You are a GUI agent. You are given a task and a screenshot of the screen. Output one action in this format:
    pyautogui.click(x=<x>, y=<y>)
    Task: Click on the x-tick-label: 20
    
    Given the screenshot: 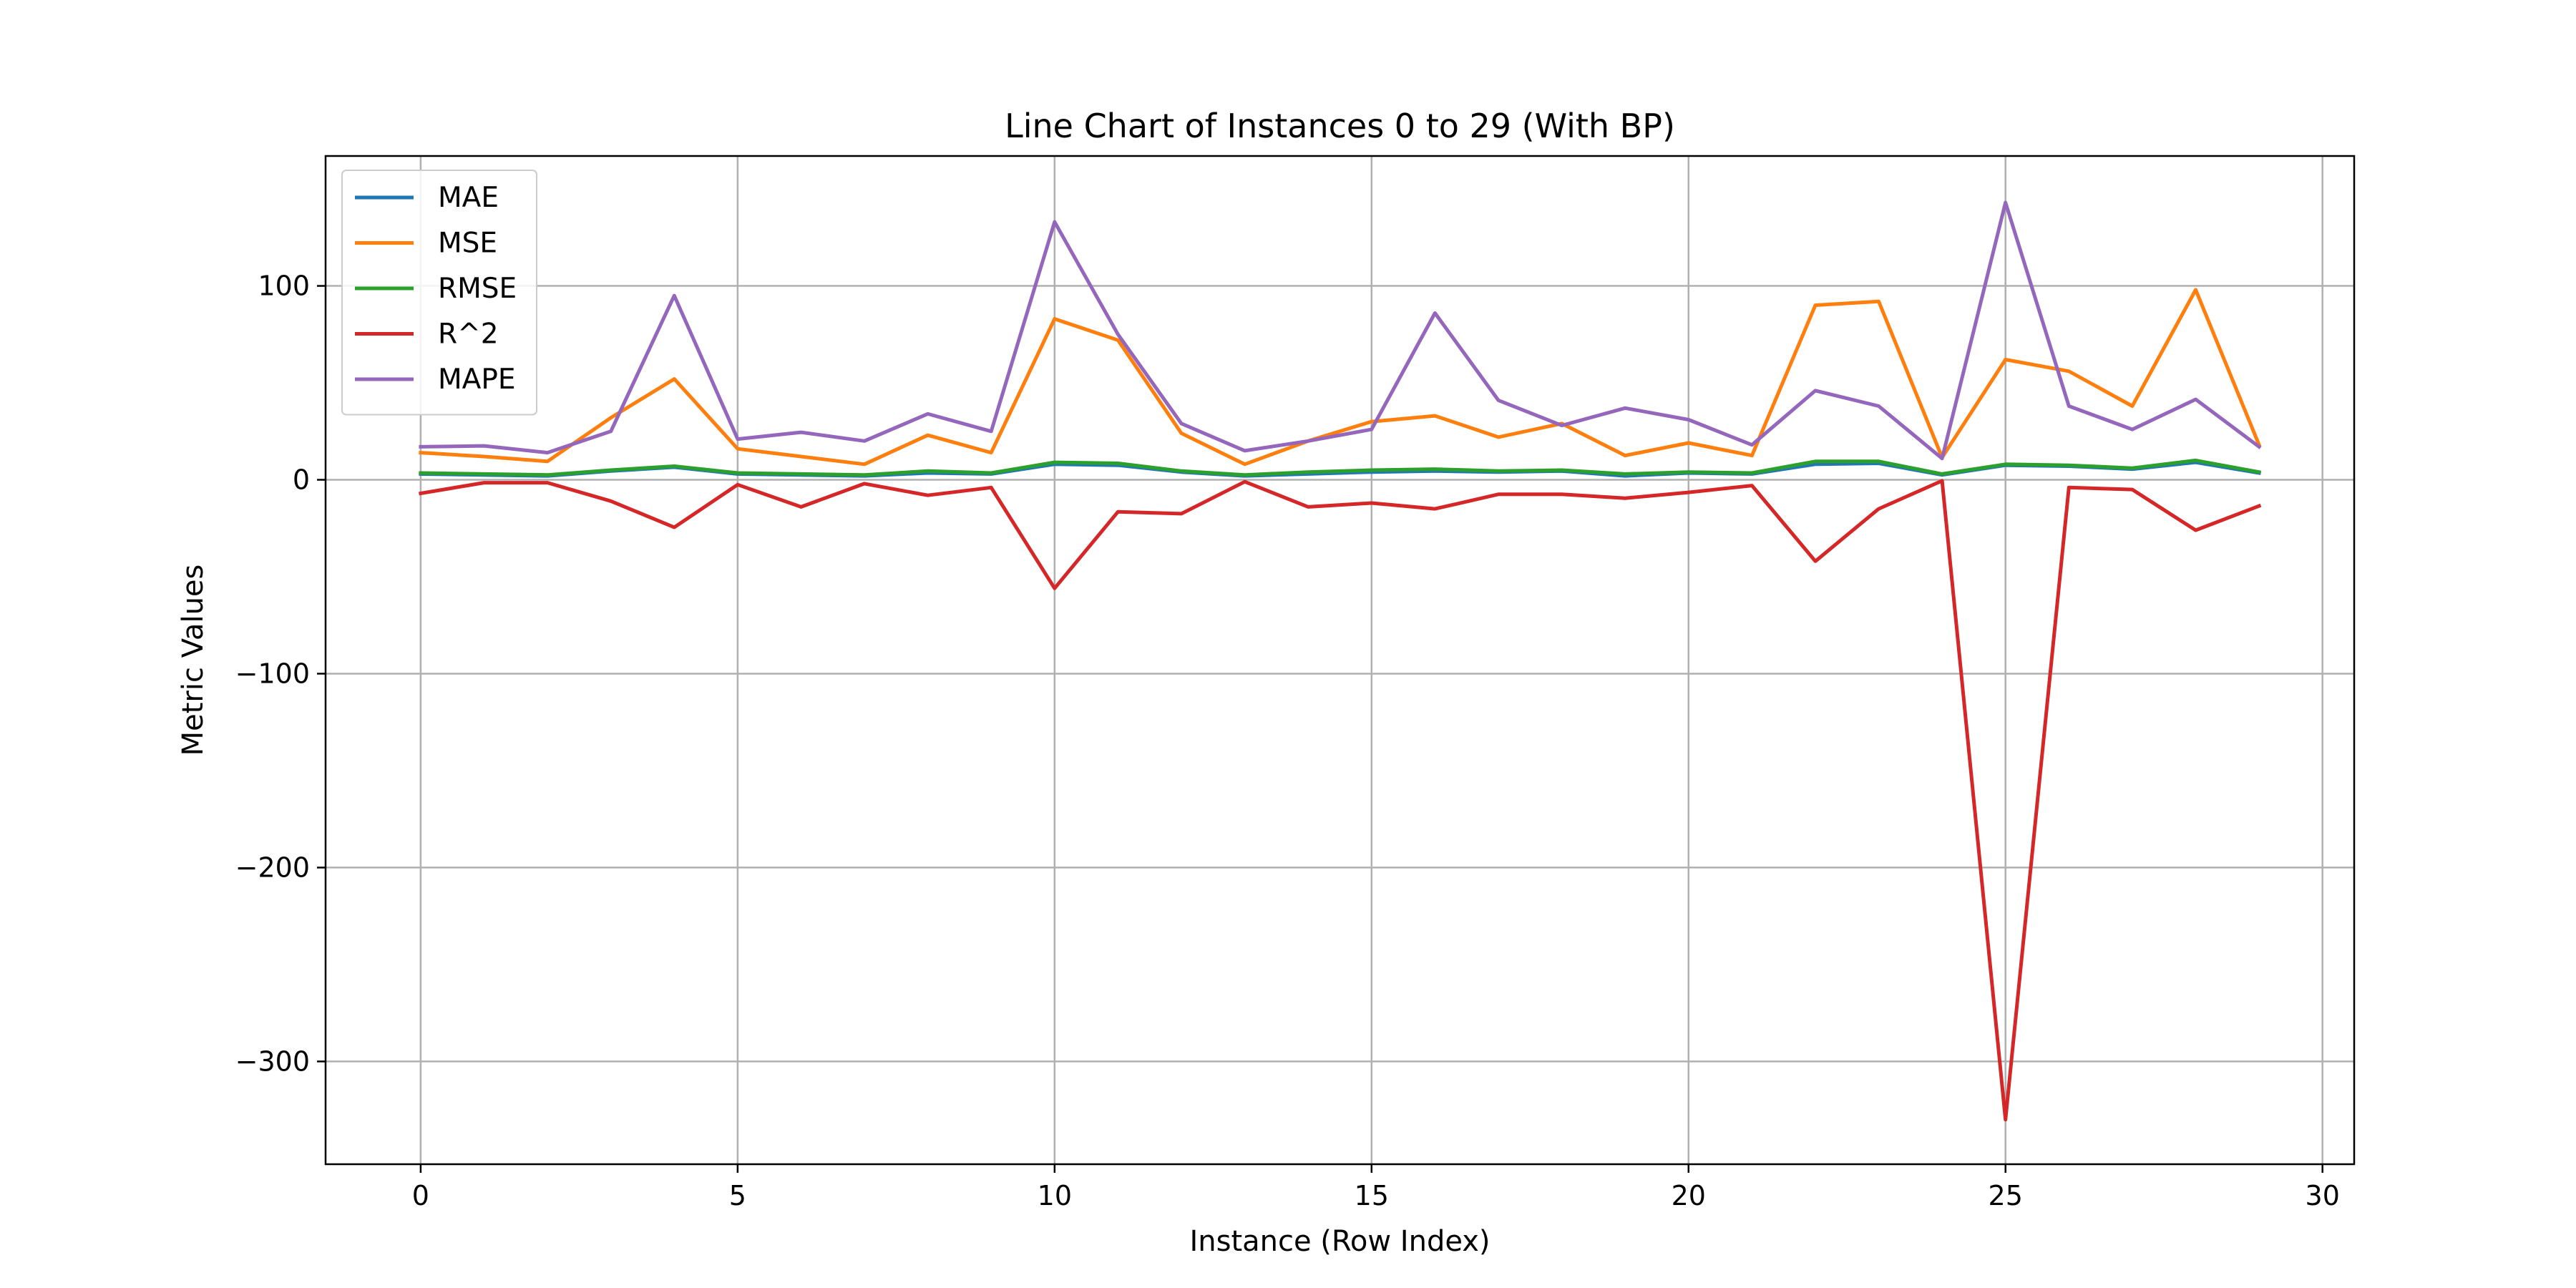 What is the action you would take?
    pyautogui.click(x=1689, y=1195)
    